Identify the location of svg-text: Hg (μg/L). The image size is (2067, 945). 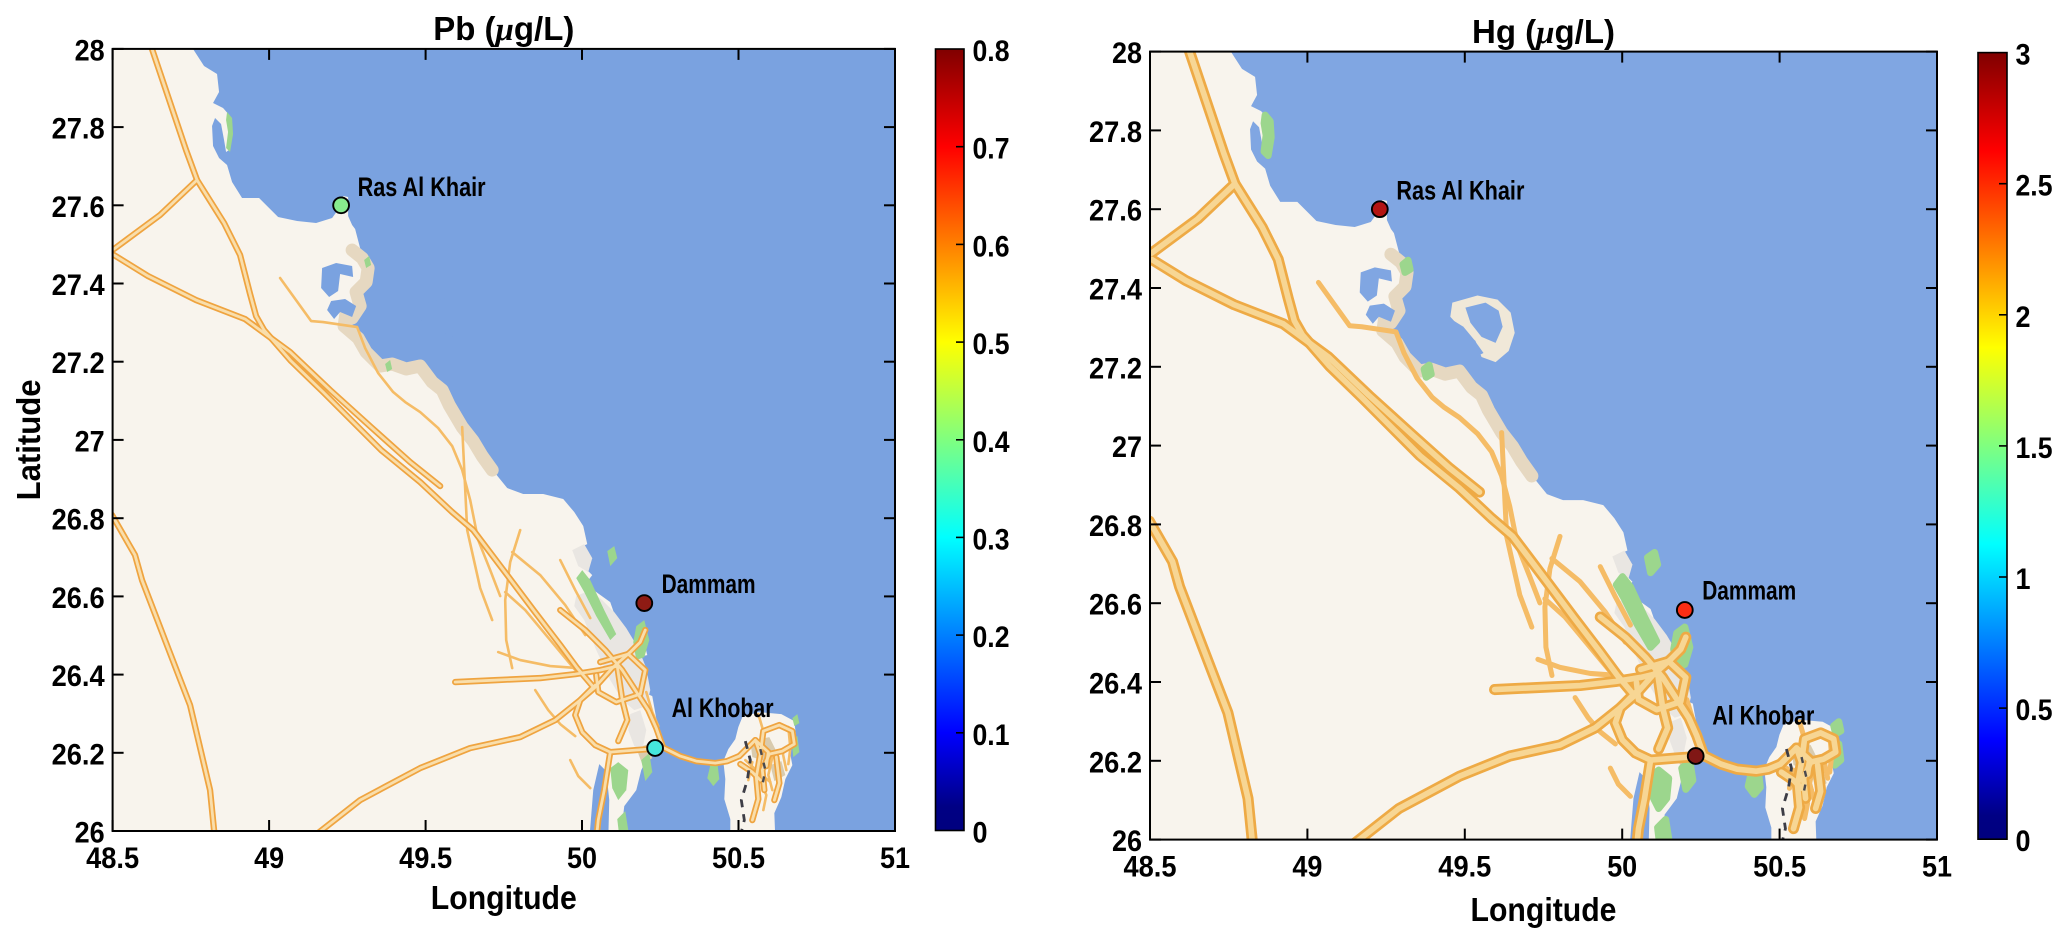
(1543, 32).